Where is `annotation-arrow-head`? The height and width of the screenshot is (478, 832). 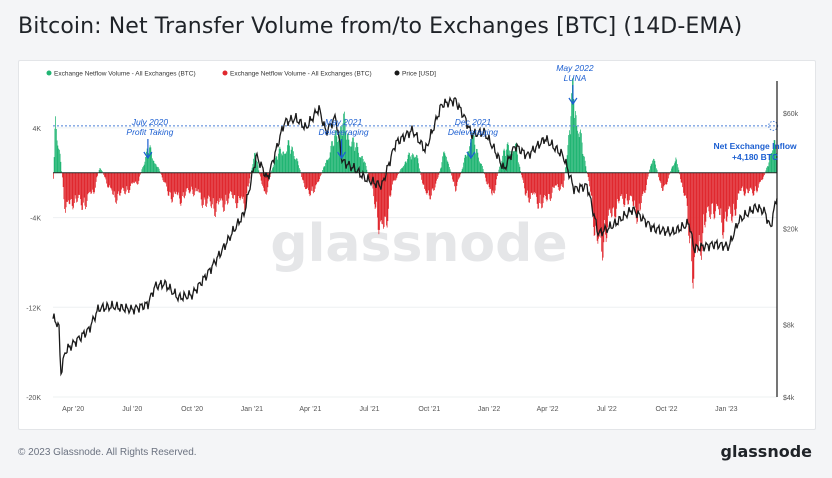
annotation-arrow-head is located at coordinates (471, 155).